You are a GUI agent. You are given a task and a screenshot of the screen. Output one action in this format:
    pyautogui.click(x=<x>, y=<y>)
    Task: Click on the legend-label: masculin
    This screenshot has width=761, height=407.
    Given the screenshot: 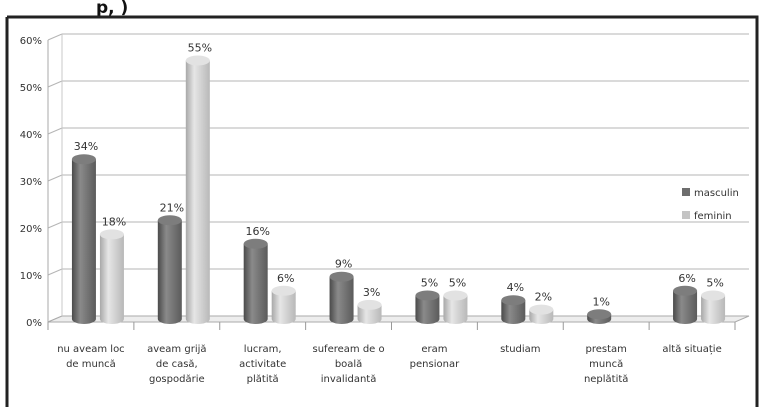 What is the action you would take?
    pyautogui.click(x=716, y=193)
    